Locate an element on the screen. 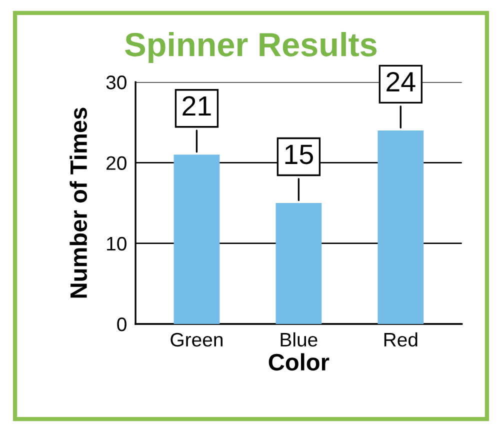  x-tick-label: Green is located at coordinates (196, 339).